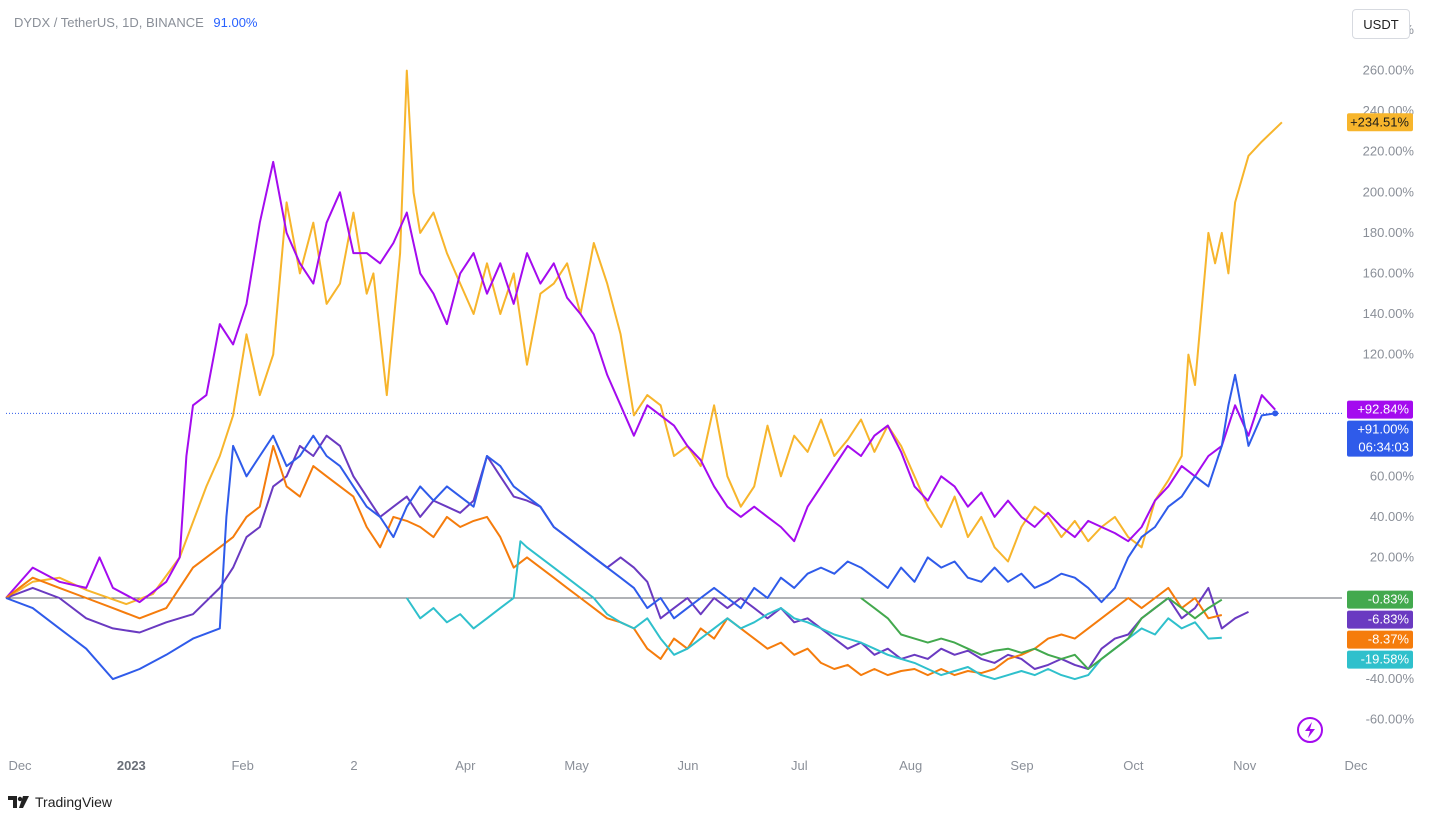 Image resolution: width=1438 pixels, height=817 pixels. I want to click on x-tick-label: Feb, so click(242, 765).